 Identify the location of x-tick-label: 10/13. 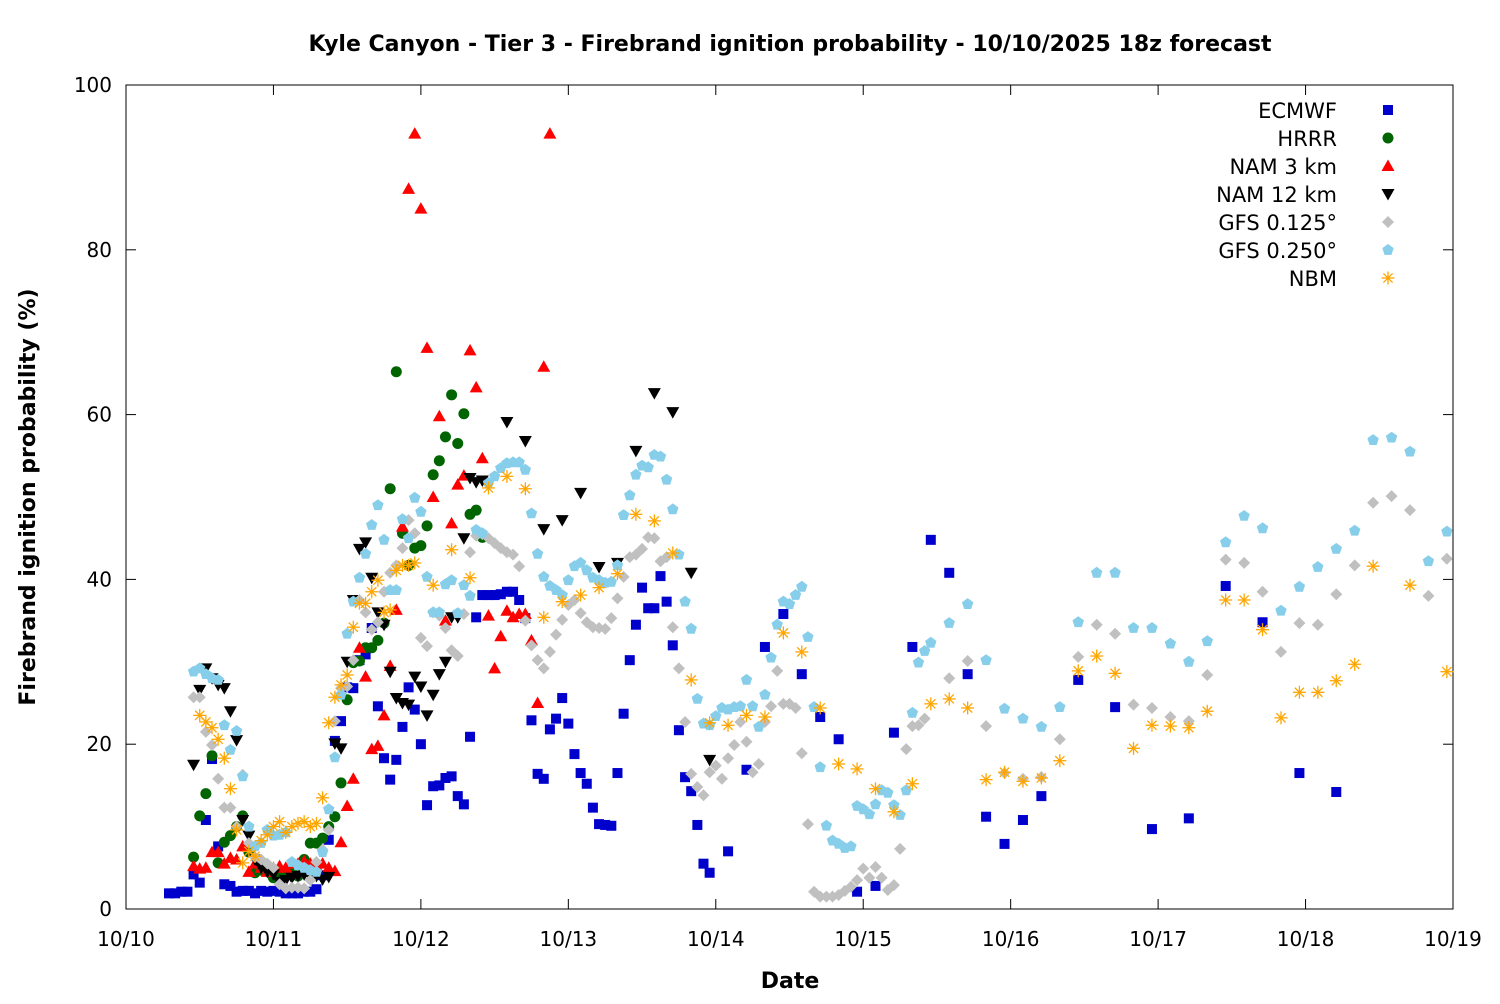
(569, 939).